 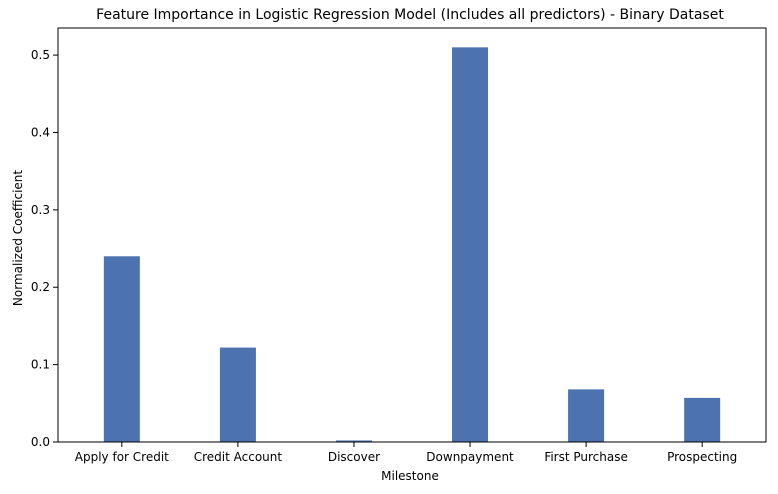 What do you see at coordinates (470, 244) in the screenshot?
I see `bar-downpayment` at bounding box center [470, 244].